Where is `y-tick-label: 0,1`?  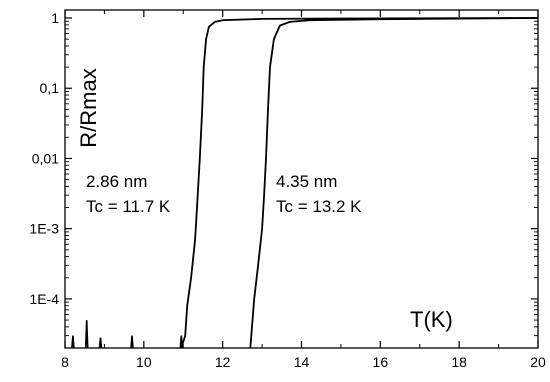 y-tick-label: 0,1 is located at coordinates (50, 88).